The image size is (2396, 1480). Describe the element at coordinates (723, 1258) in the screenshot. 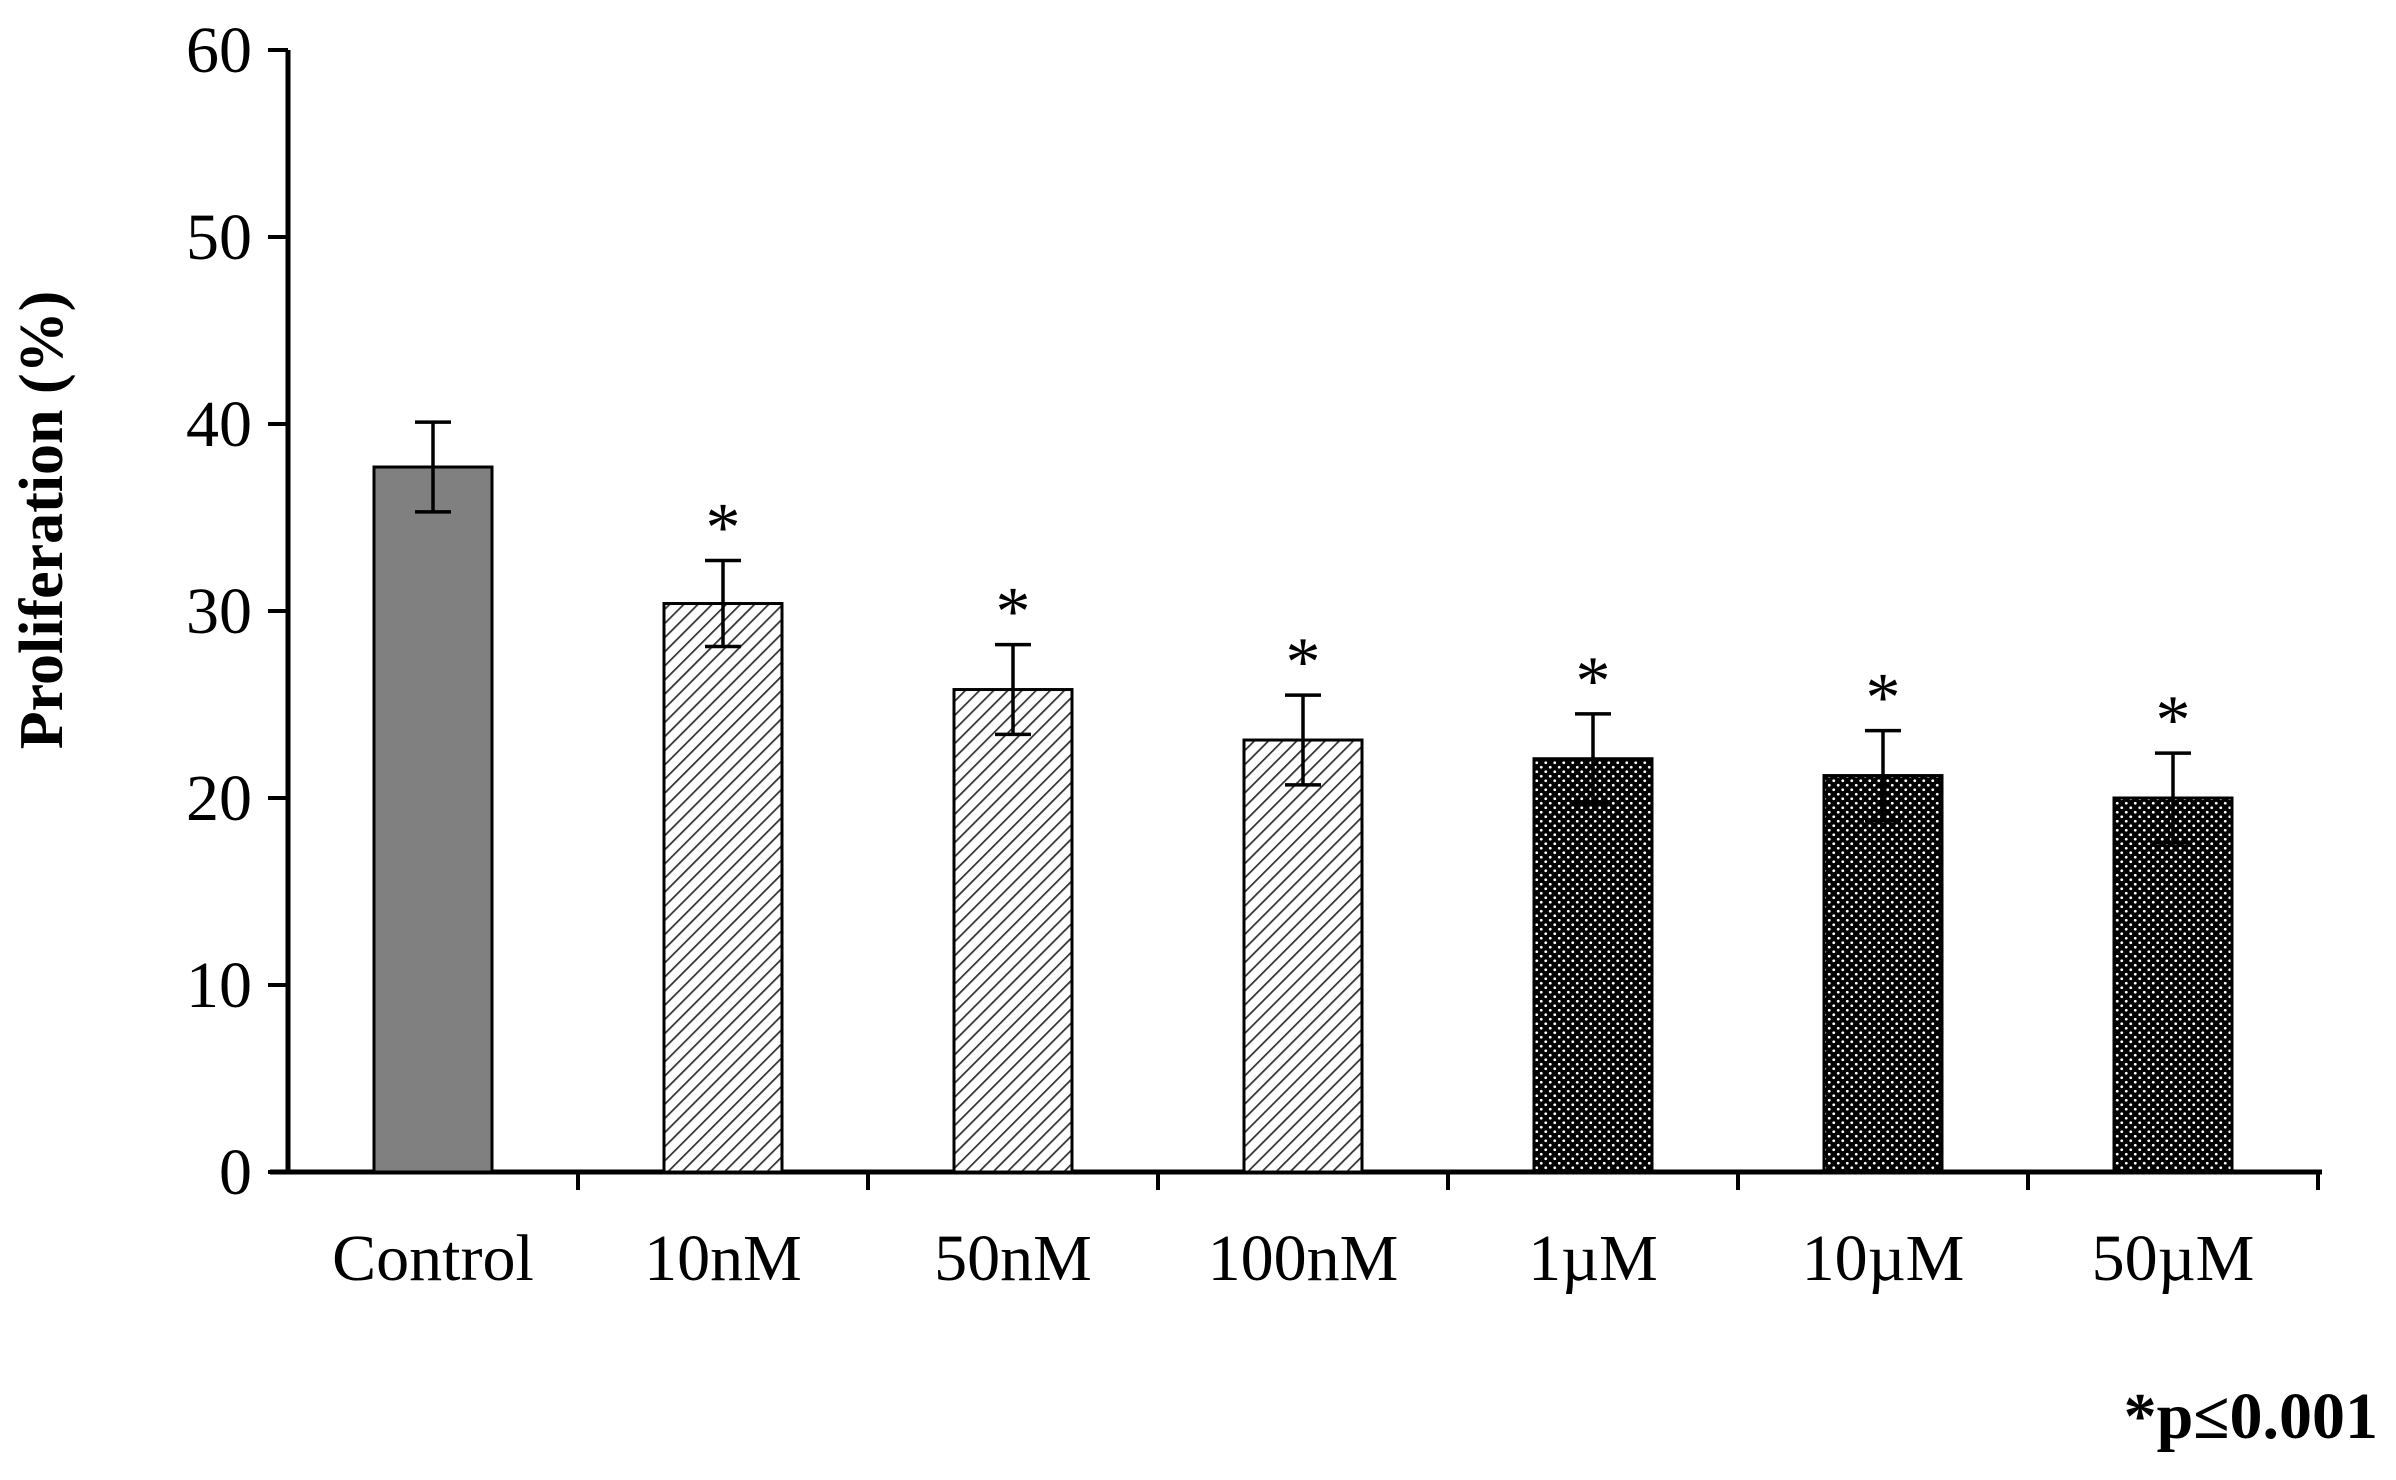

I see `x-category-label: 10nM` at that location.